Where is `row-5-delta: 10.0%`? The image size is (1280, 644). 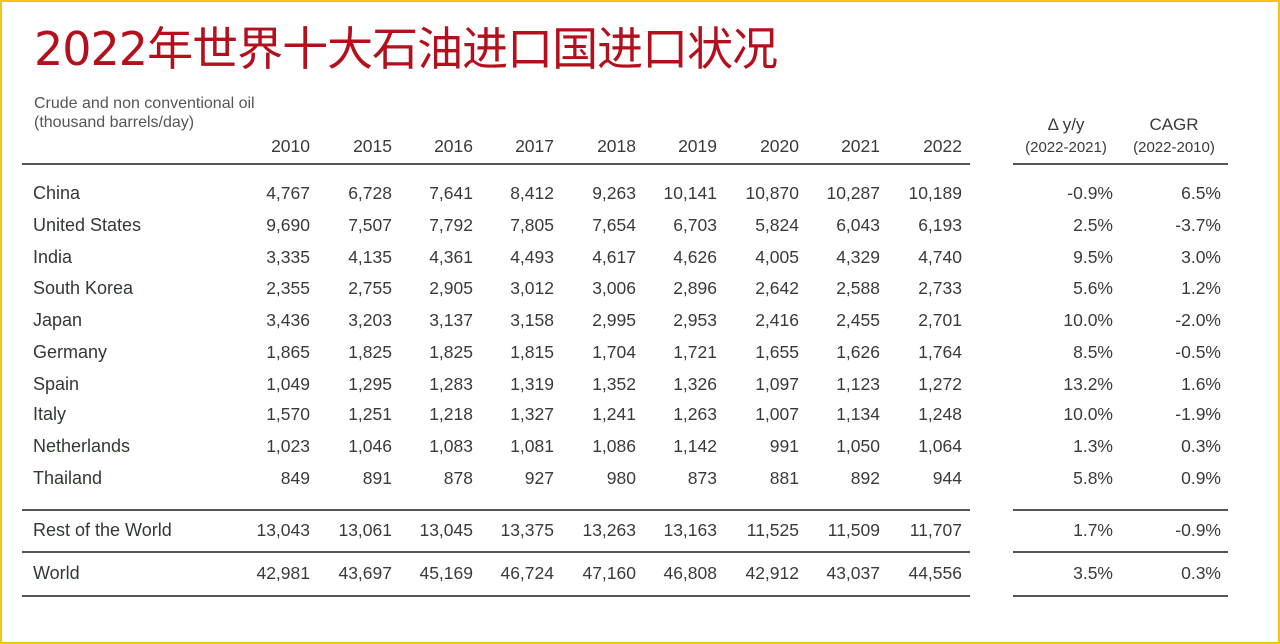 row-5-delta: 10.0% is located at coordinates (1088, 320).